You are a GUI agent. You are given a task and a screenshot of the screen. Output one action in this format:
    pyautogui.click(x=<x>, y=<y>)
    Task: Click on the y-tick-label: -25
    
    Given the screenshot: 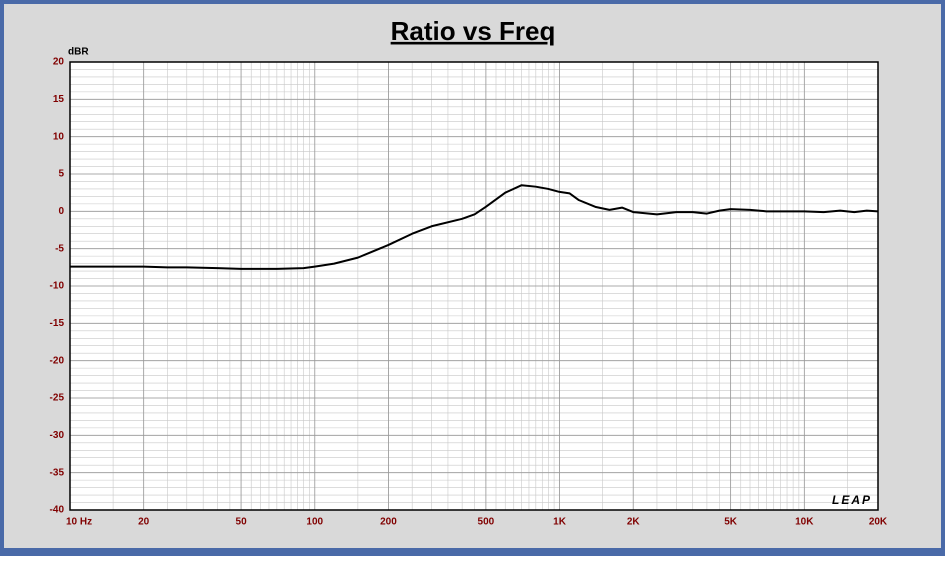 What is the action you would take?
    pyautogui.click(x=57, y=398)
    